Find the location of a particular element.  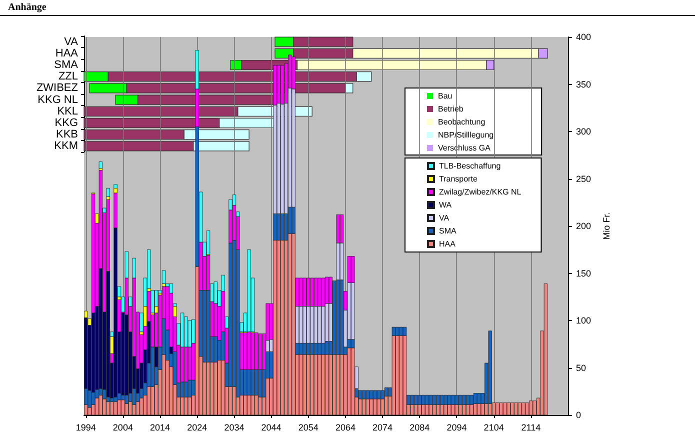

x-tick-label: 1994 is located at coordinates (86, 427).